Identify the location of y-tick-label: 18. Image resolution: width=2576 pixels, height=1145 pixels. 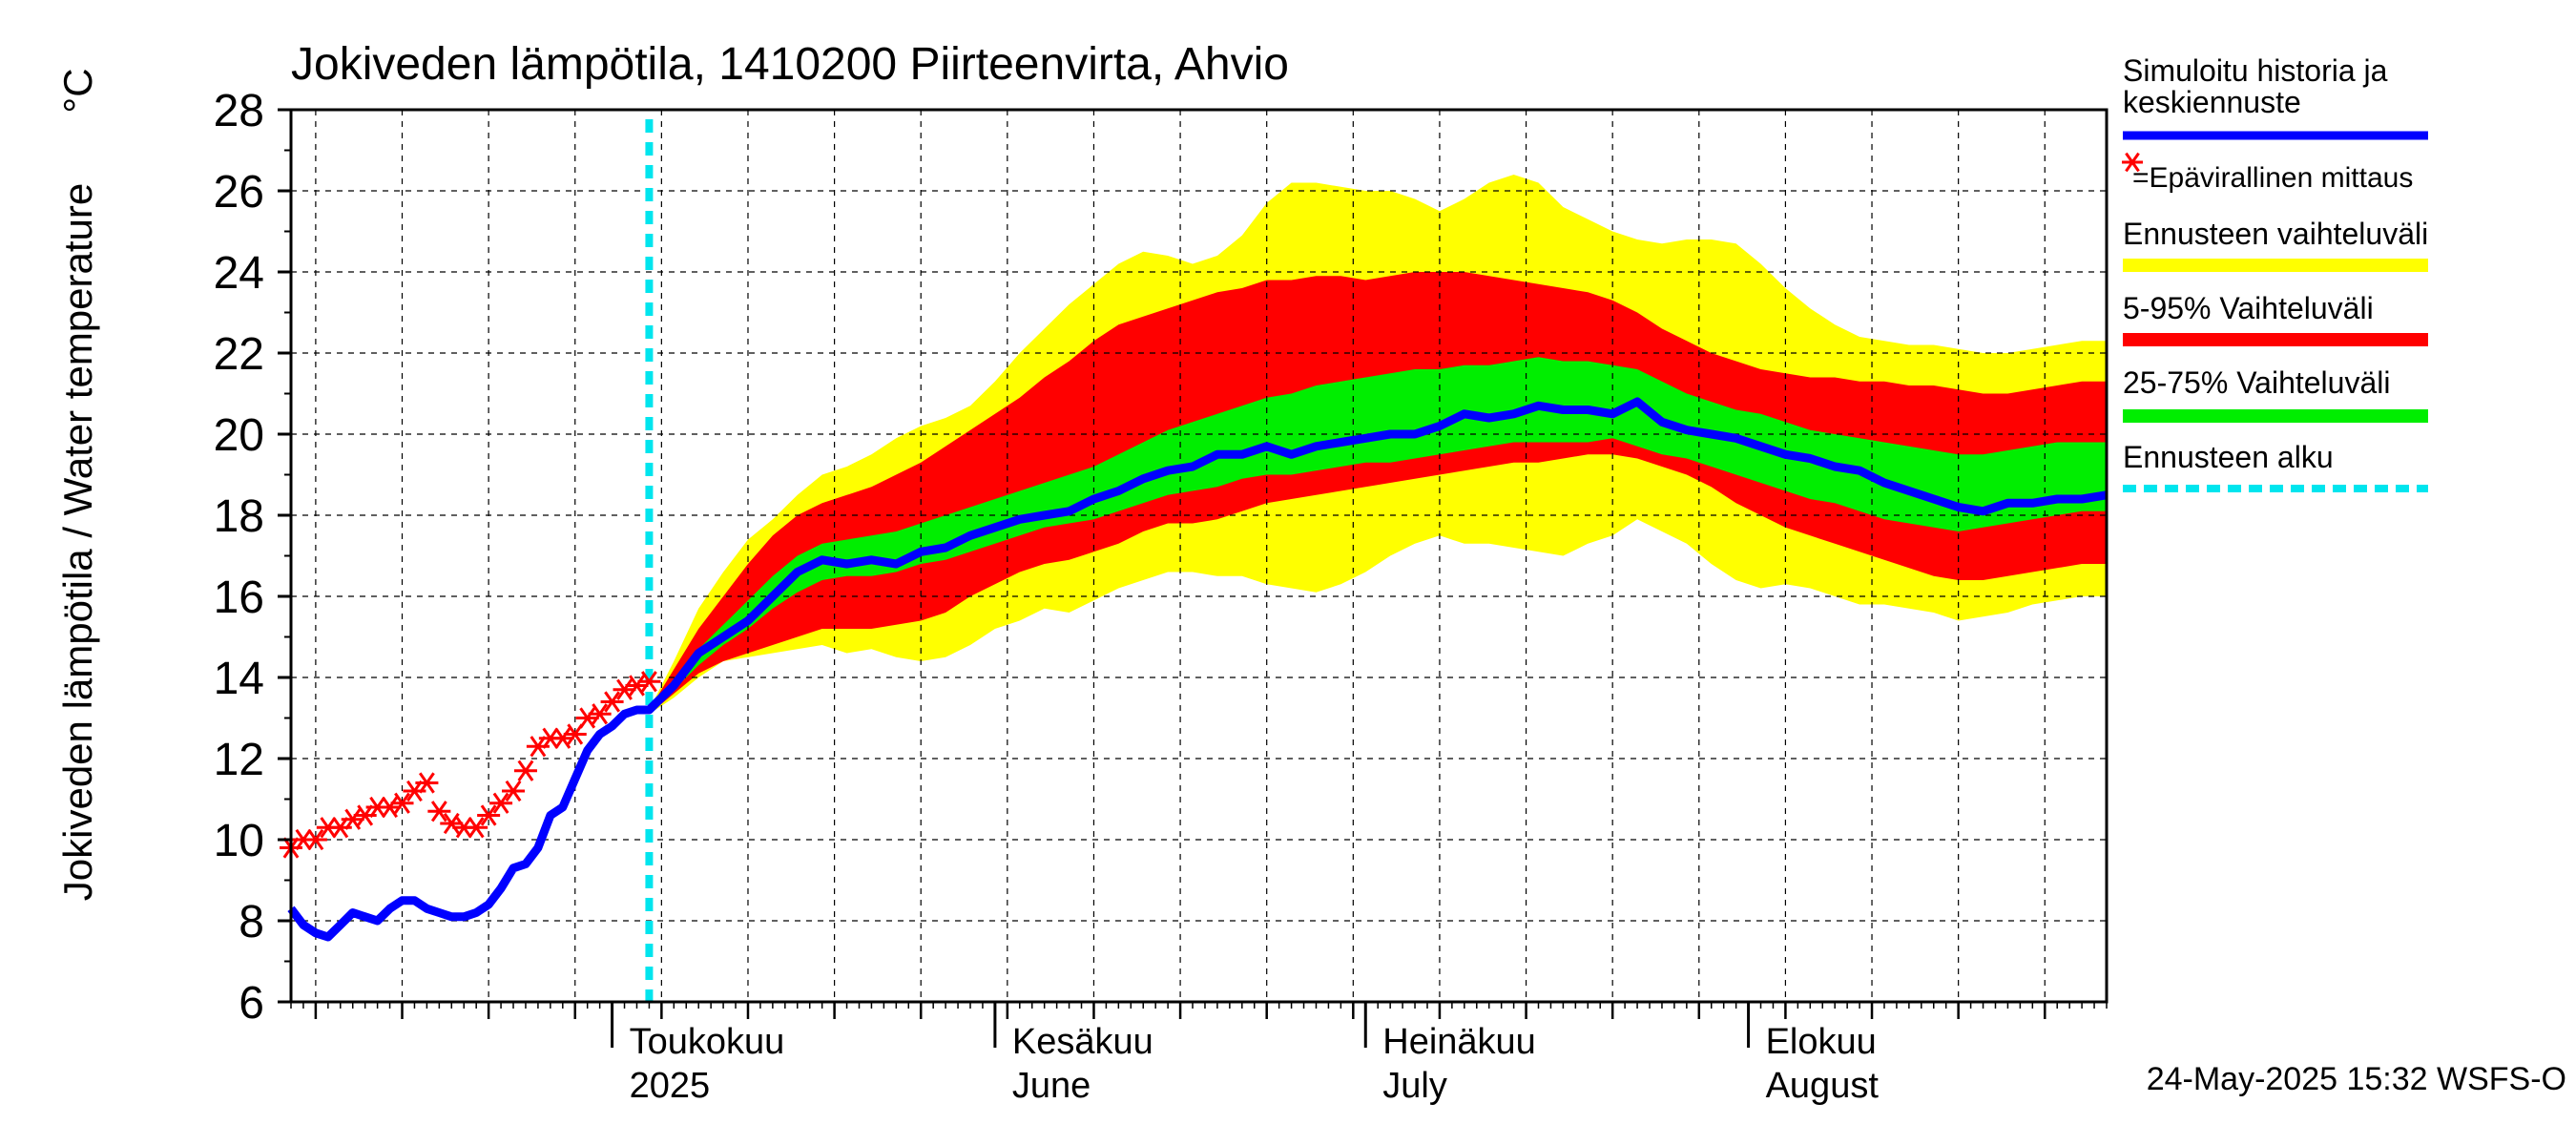
(239, 516).